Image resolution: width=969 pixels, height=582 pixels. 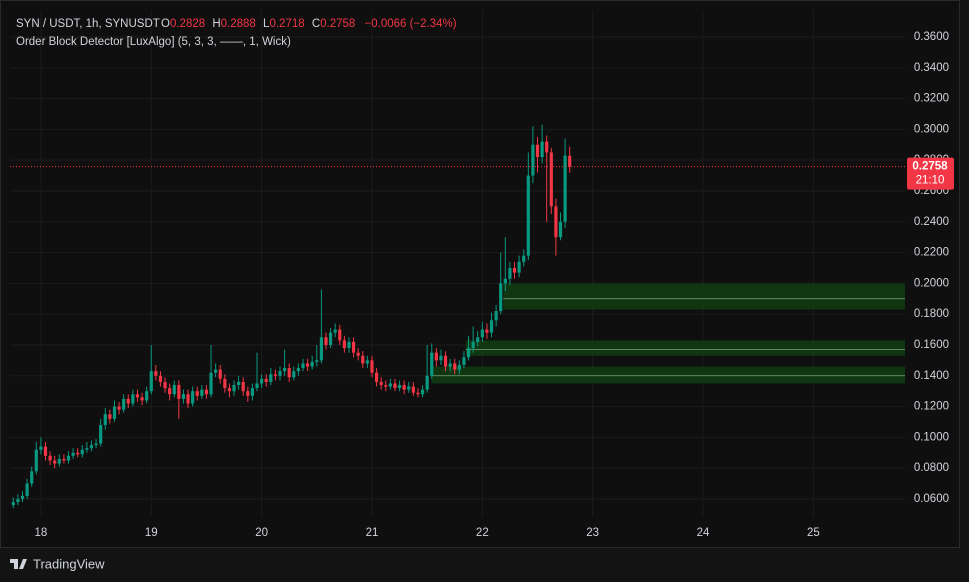 What do you see at coordinates (151, 533) in the screenshot?
I see `x-tick-label: 19` at bounding box center [151, 533].